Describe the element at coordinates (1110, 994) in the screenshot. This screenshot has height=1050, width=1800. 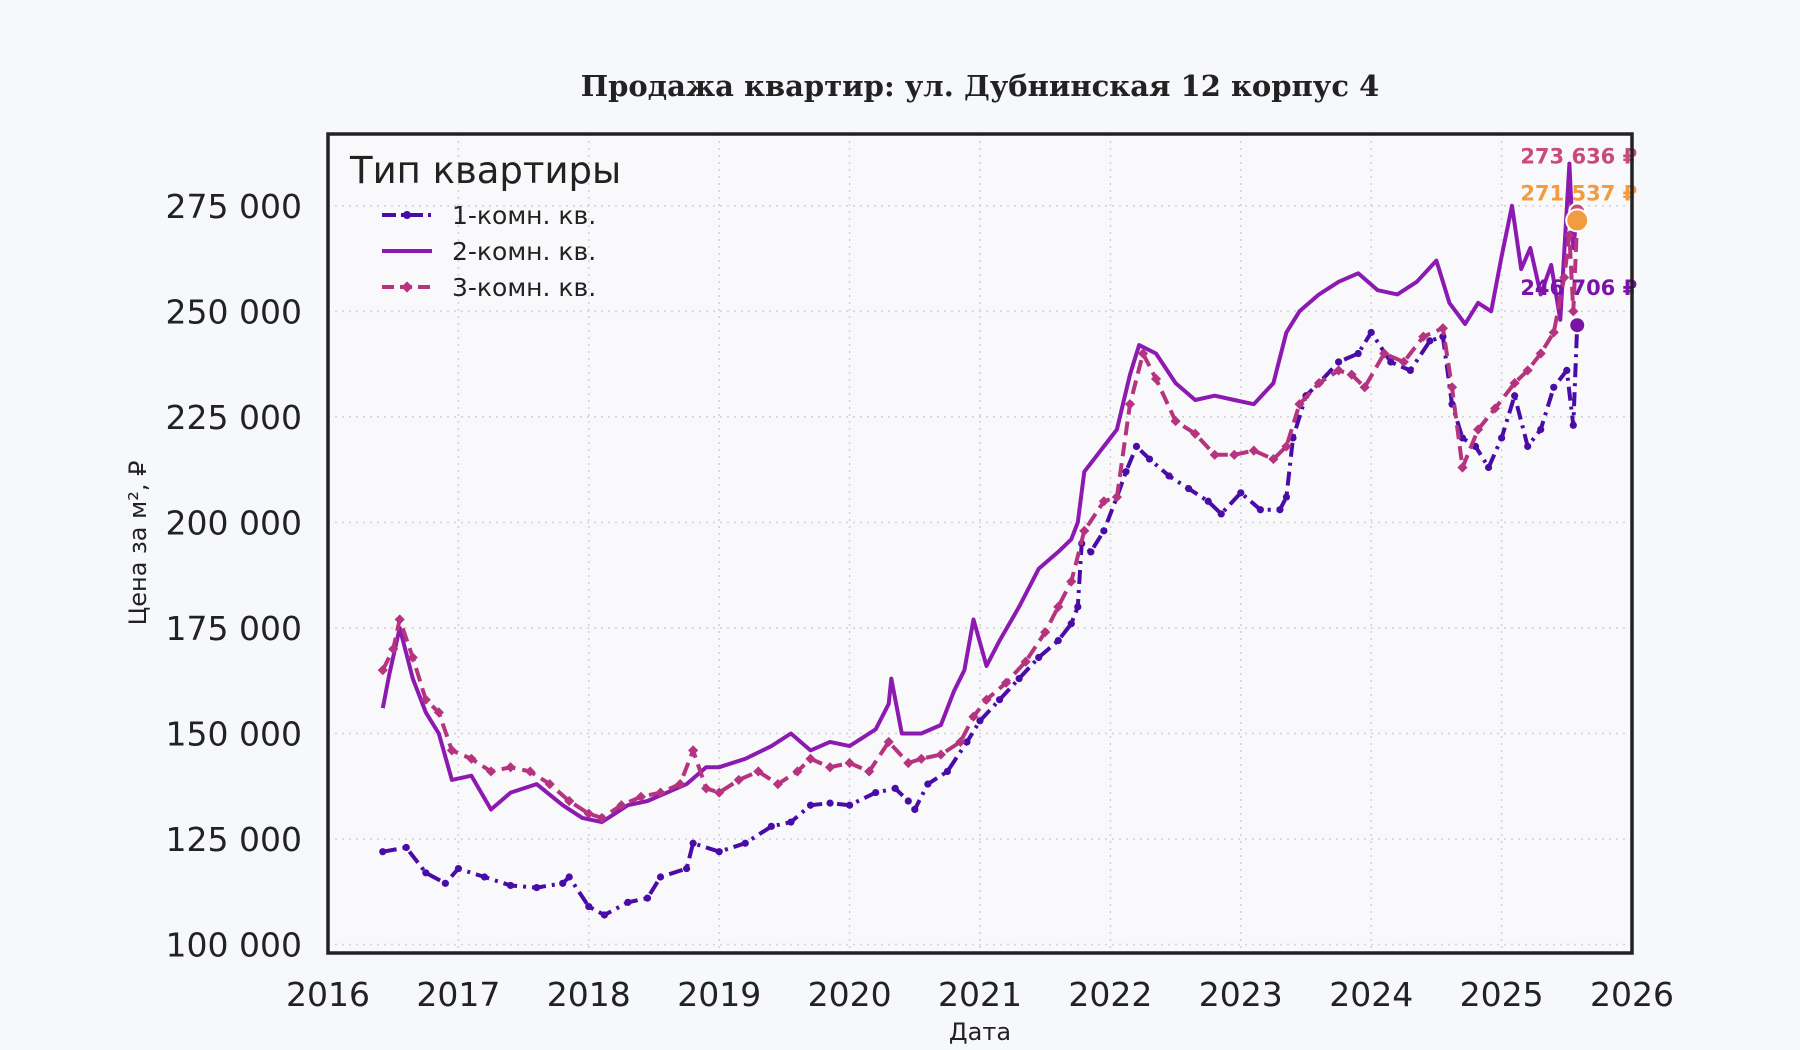
I see `x-tick-label: 2022` at that location.